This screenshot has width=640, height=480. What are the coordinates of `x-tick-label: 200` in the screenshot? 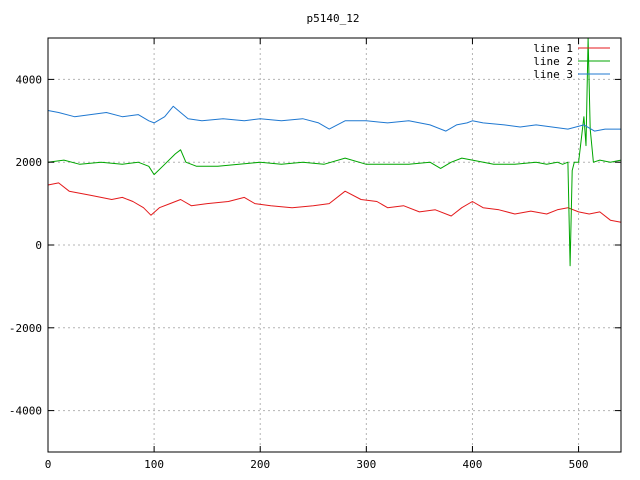 It's located at (260, 464).